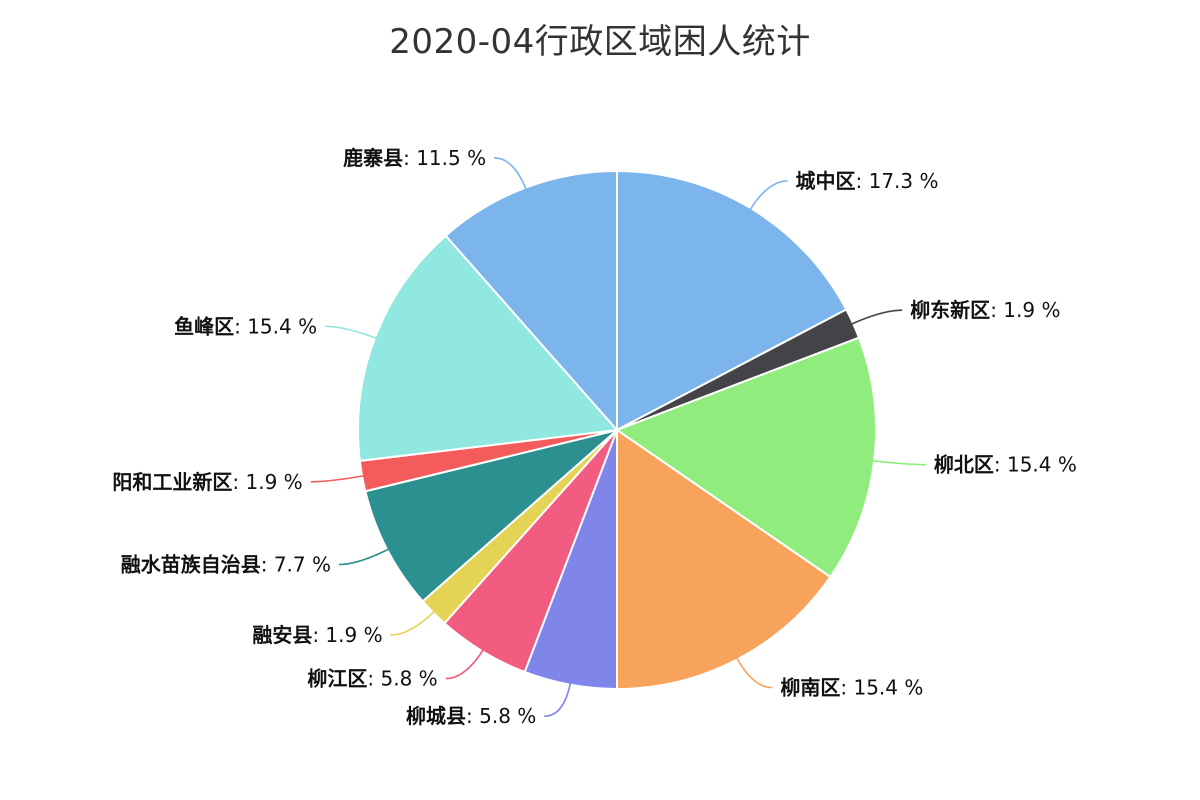  What do you see at coordinates (204, 326) in the screenshot?
I see `data-label-name: 鱼峰区` at bounding box center [204, 326].